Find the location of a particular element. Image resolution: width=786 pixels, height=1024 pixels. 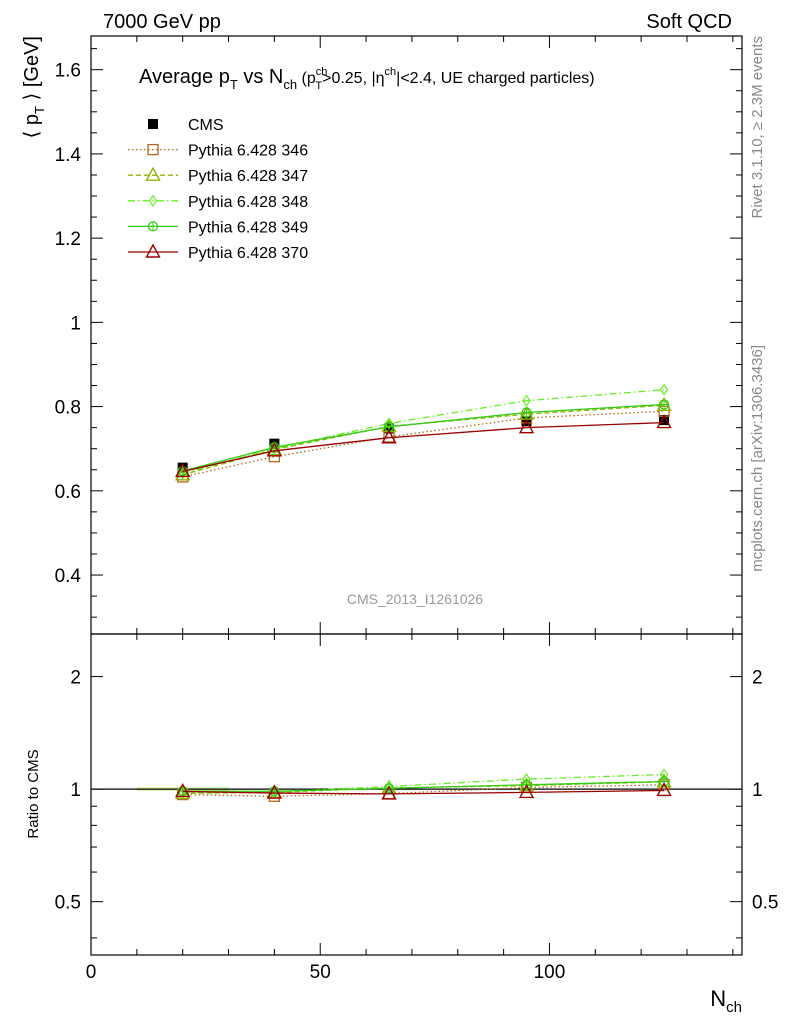

rivet-label: Rivet 3.1.10, ≥ 2.3M events is located at coordinates (757, 127).